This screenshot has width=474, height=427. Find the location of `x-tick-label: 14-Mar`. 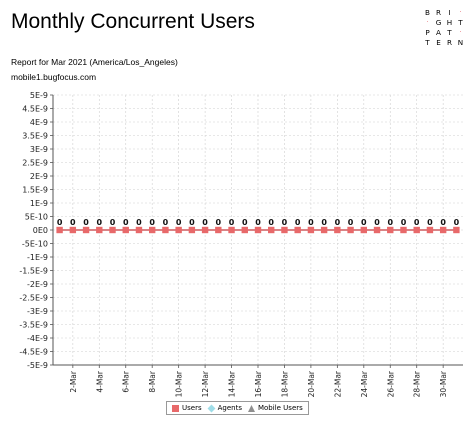

x-tick-label: 14-Mar is located at coordinates (232, 383).